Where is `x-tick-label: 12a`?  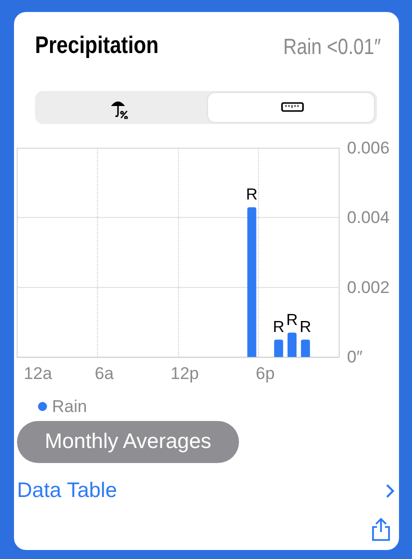 x-tick-label: 12a is located at coordinates (38, 373).